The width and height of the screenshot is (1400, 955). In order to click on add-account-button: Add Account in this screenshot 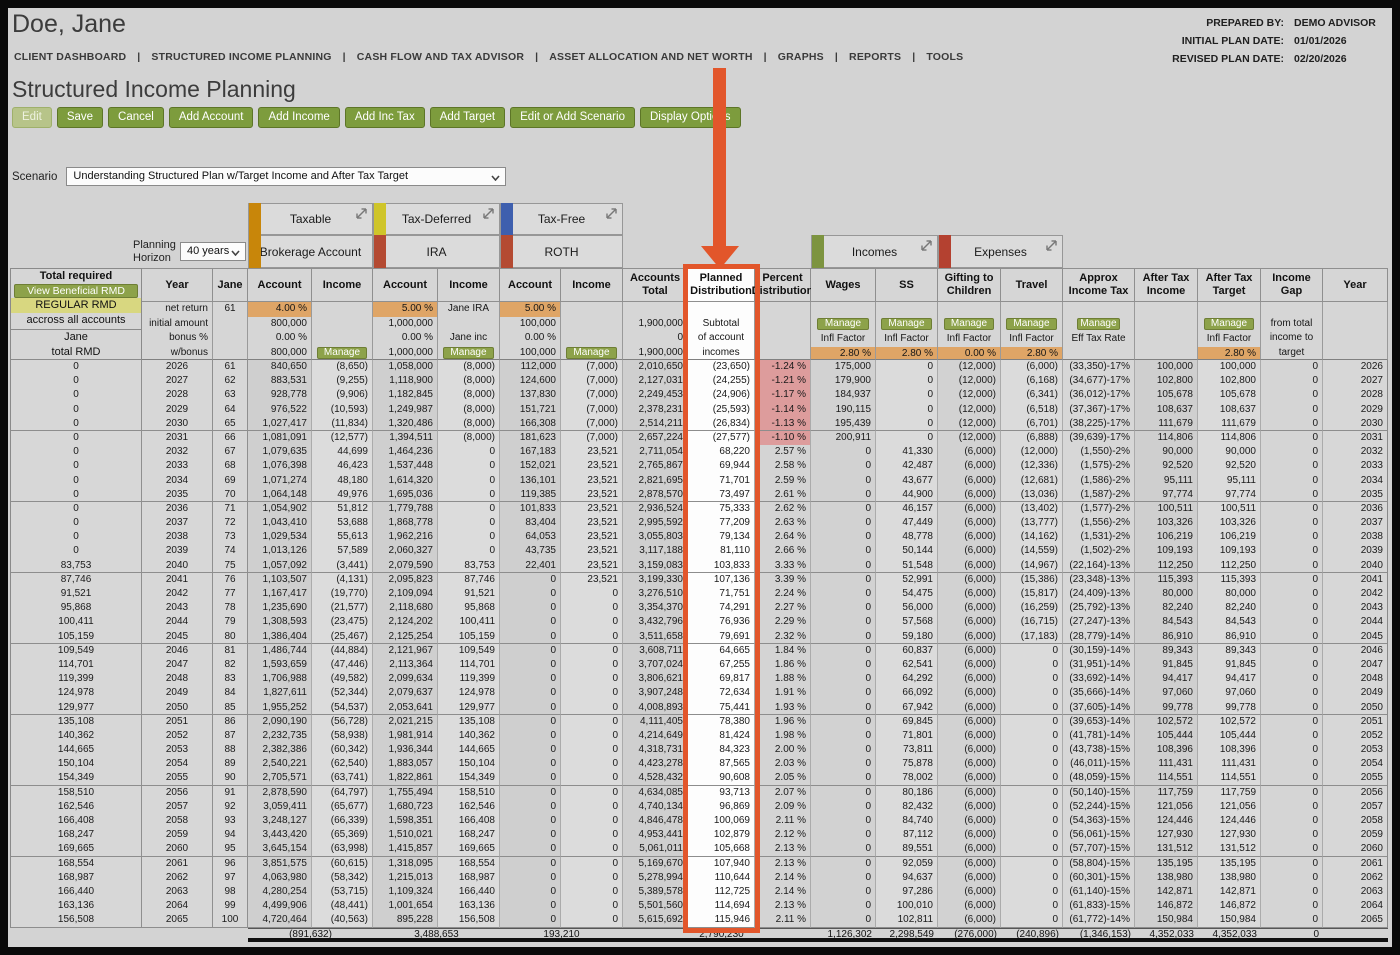, I will do `click(211, 117)`.